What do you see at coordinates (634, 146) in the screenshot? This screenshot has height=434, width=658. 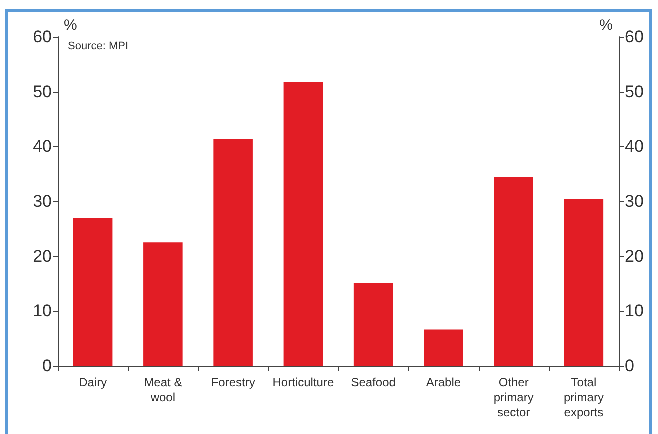 I see `y2-tick-label: 40` at bounding box center [634, 146].